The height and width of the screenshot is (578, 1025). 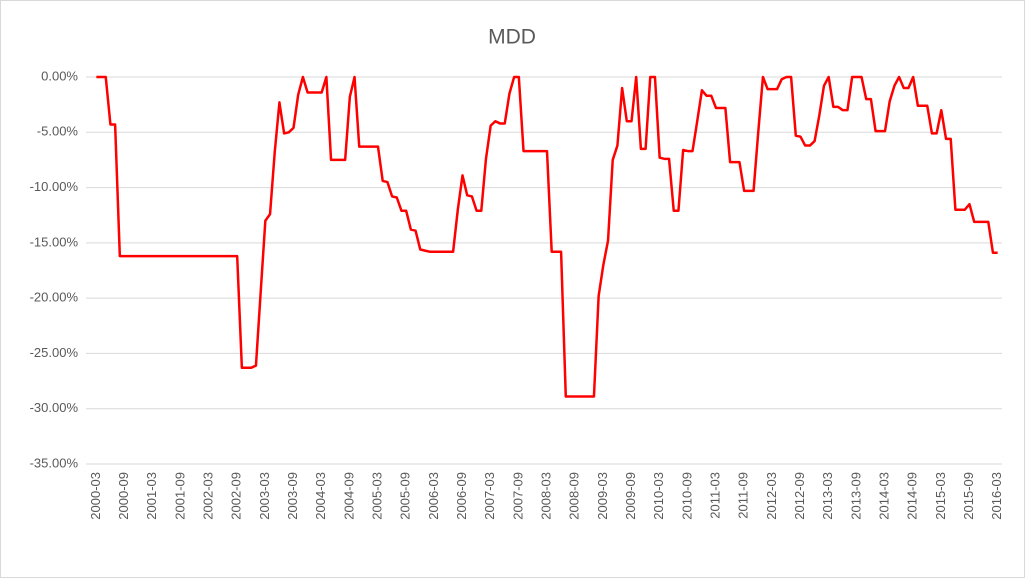 I want to click on x-tick-label: 2008-09, so click(x=574, y=496).